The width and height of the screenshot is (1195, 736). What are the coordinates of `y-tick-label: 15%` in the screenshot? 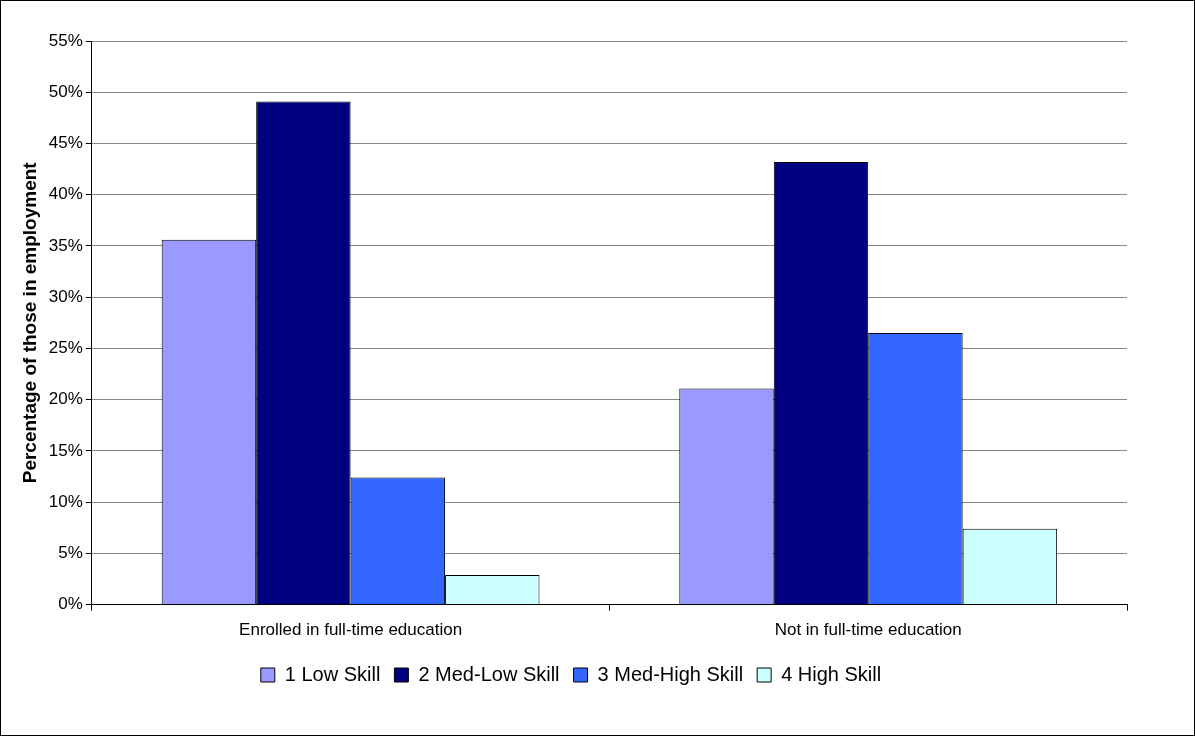 It's located at (65, 450).